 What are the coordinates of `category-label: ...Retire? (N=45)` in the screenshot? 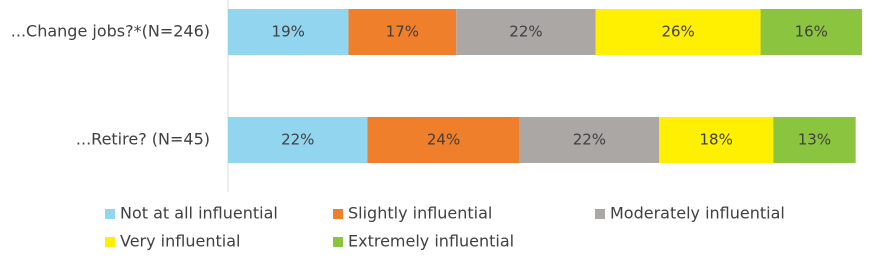 It's located at (143, 139).